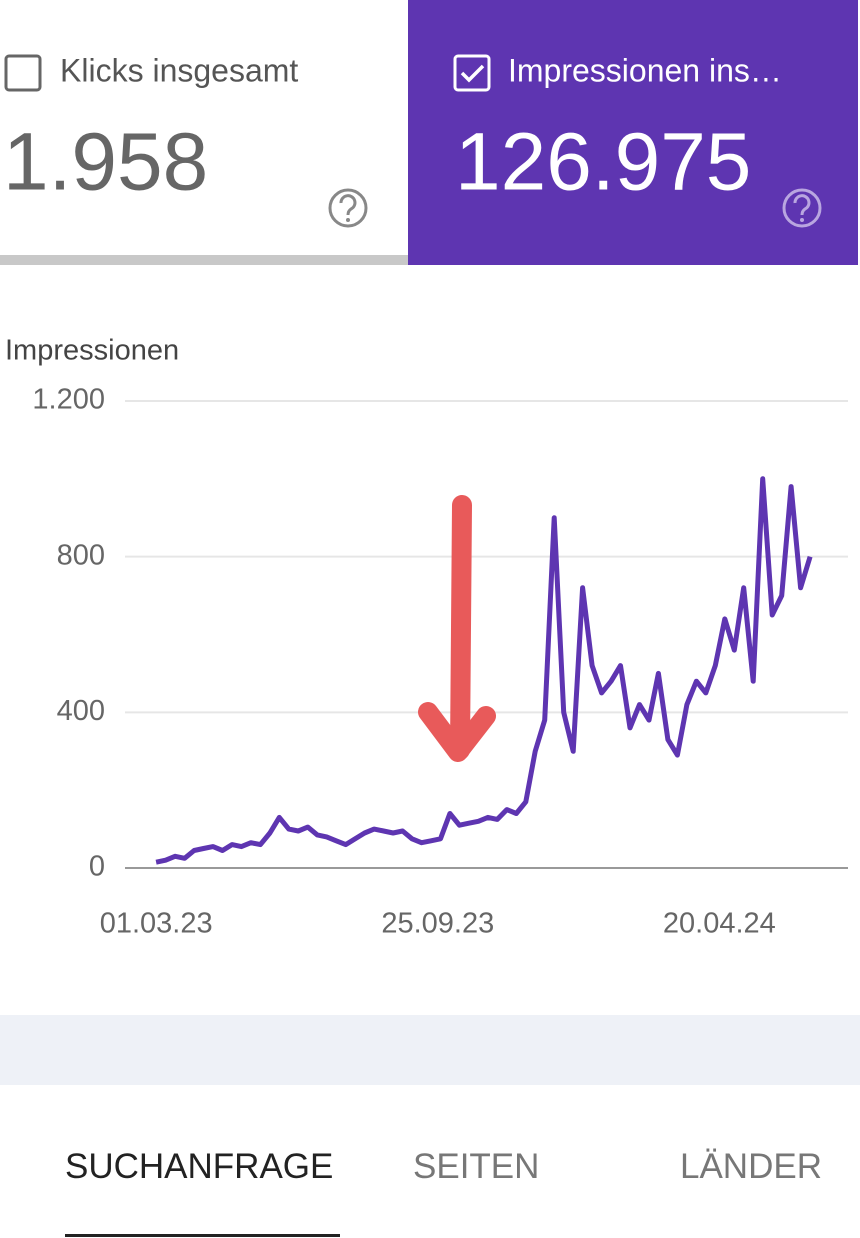  What do you see at coordinates (437, 924) in the screenshot?
I see `x-tick-label: 25.09.23` at bounding box center [437, 924].